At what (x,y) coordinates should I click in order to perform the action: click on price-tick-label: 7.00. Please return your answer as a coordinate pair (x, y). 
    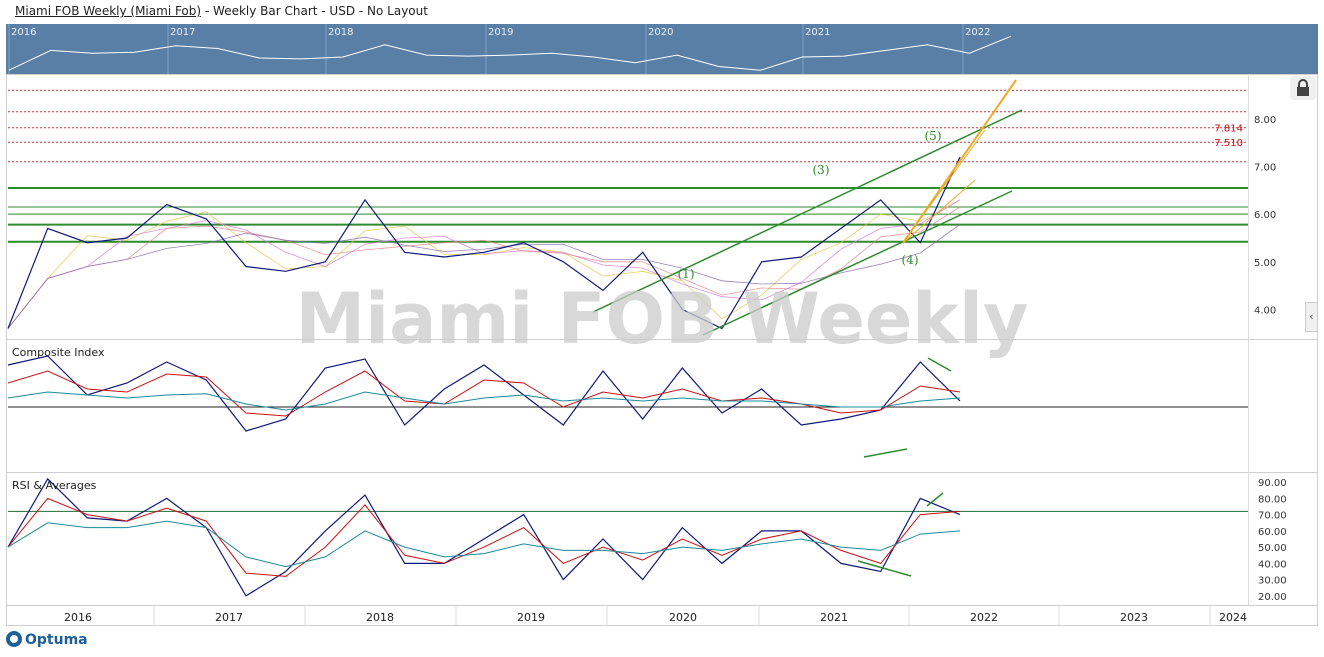
    Looking at the image, I should click on (1265, 168).